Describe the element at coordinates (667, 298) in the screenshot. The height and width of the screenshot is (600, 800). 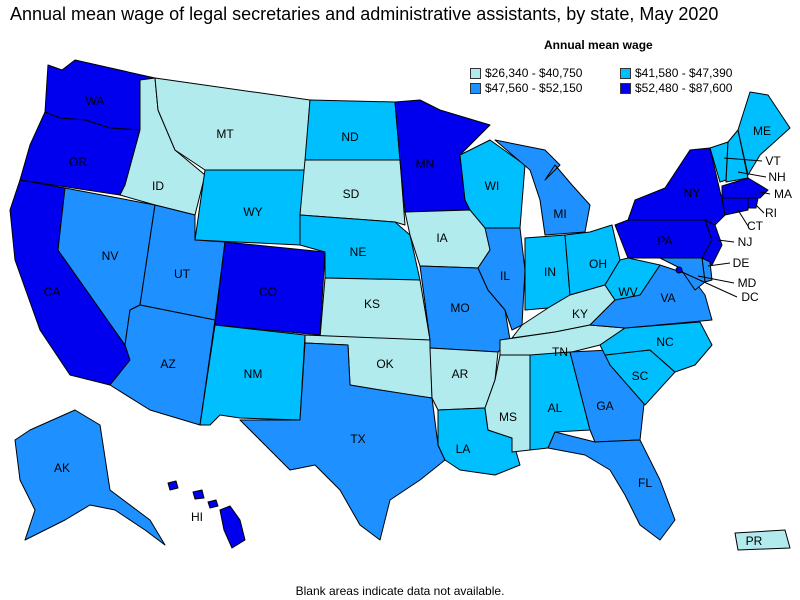
I see `state-label: VA` at that location.